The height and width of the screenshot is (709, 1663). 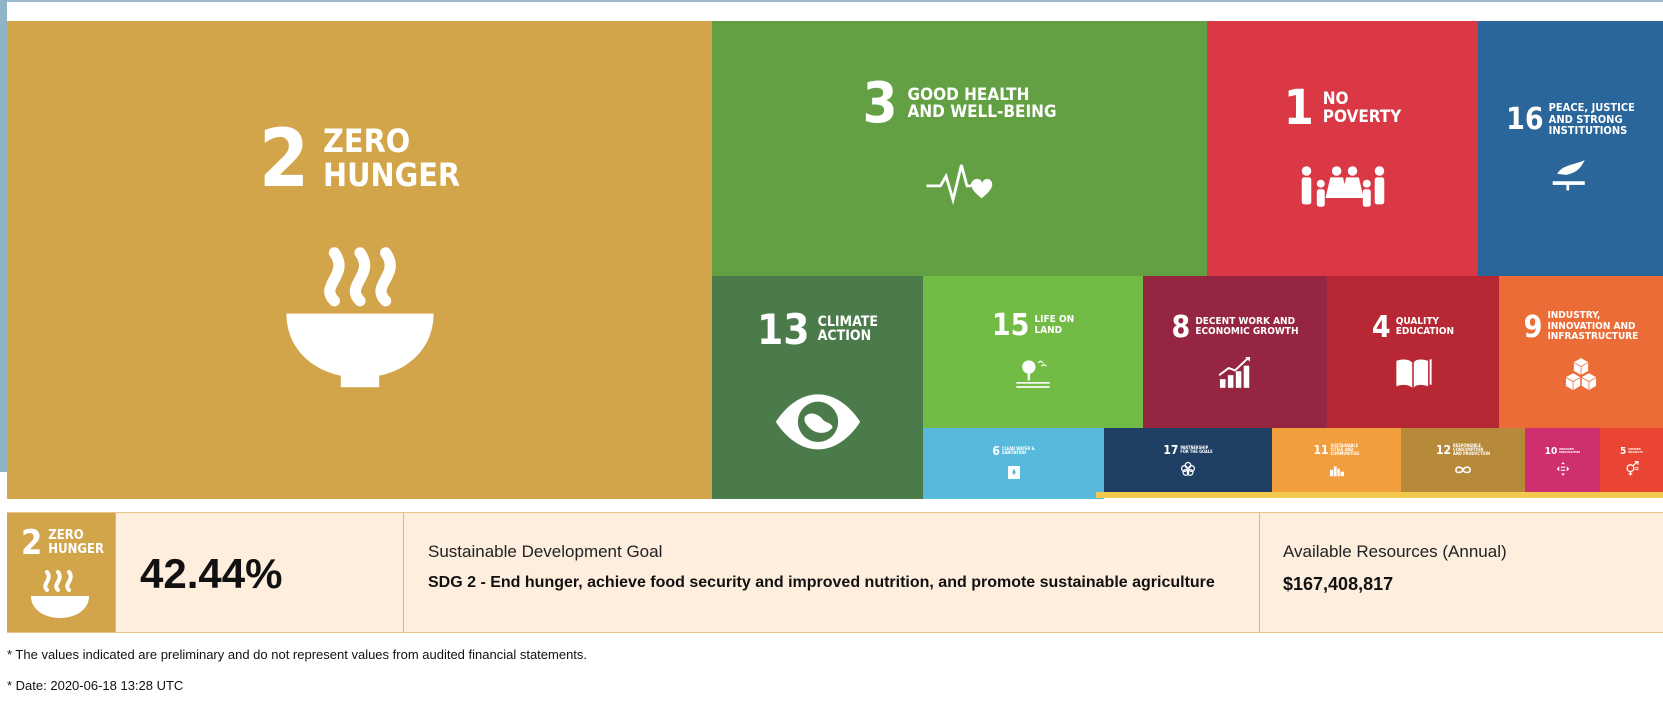 What do you see at coordinates (1298, 108) in the screenshot?
I see `tile-number: 1` at bounding box center [1298, 108].